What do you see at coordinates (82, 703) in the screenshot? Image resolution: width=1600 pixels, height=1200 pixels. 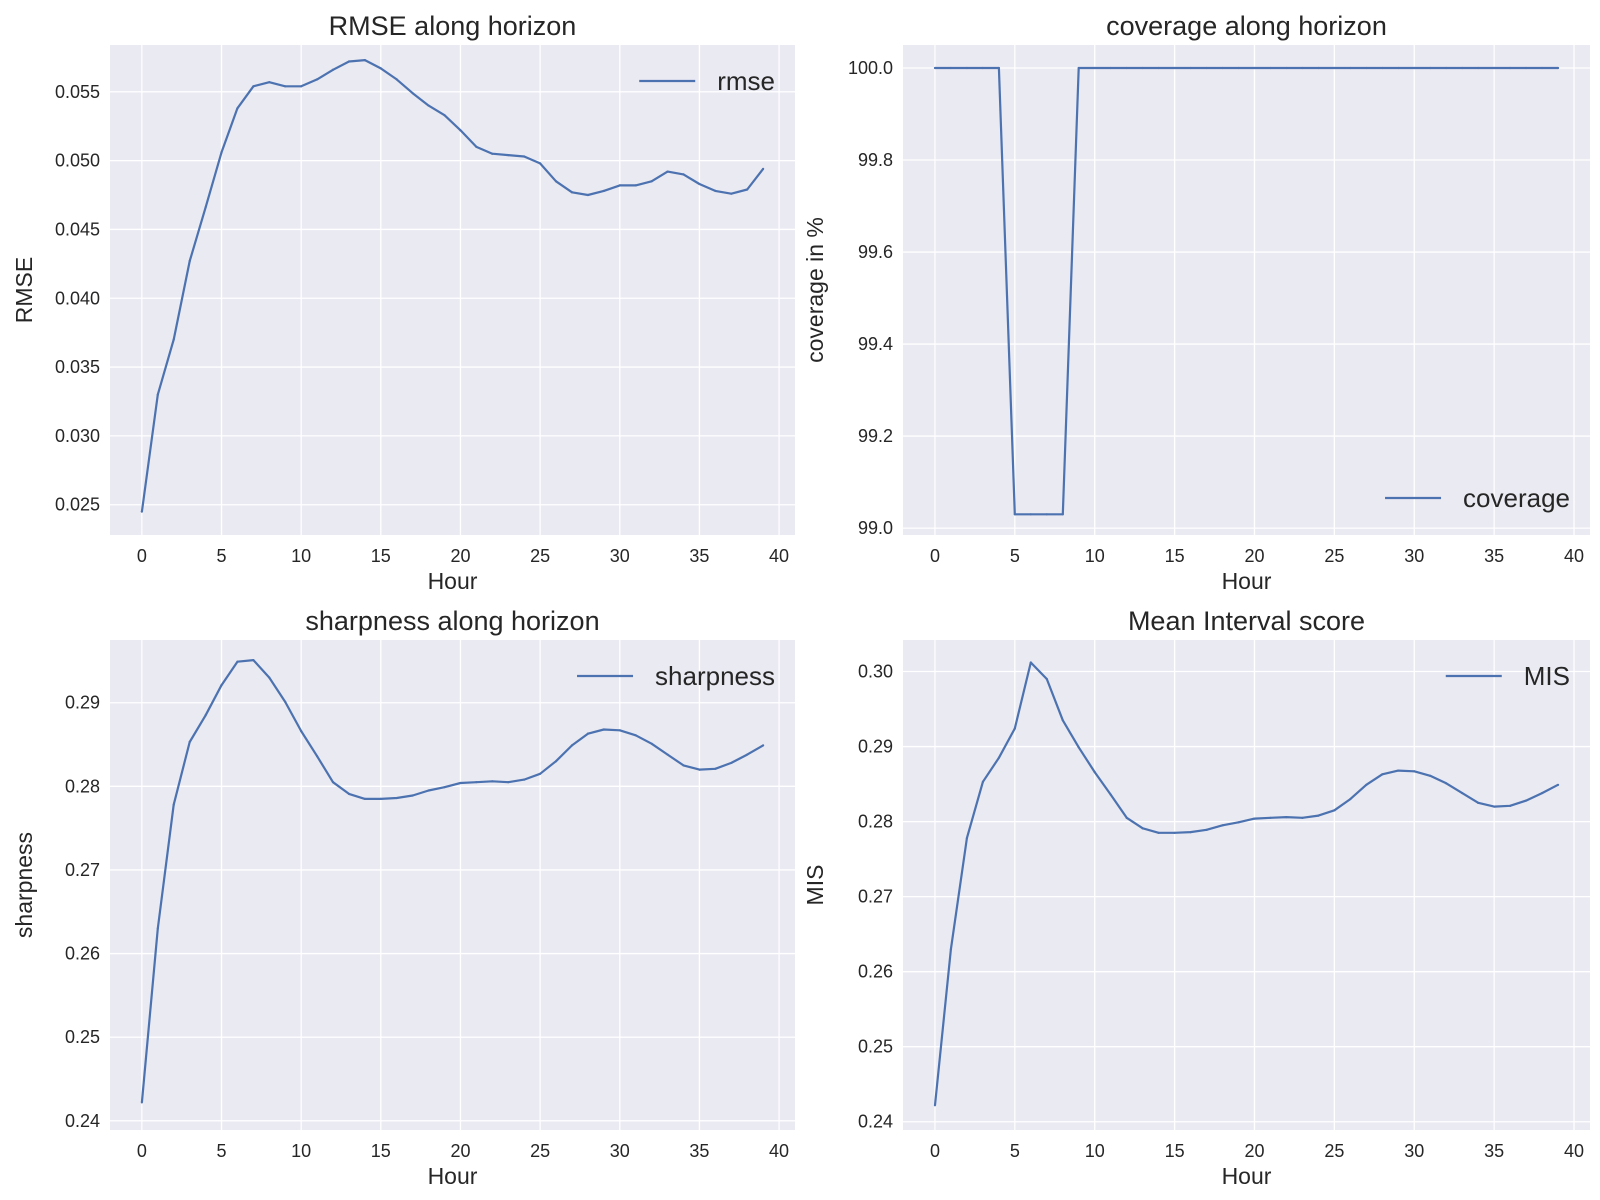 I see `y-tick-label: 0.29` at bounding box center [82, 703].